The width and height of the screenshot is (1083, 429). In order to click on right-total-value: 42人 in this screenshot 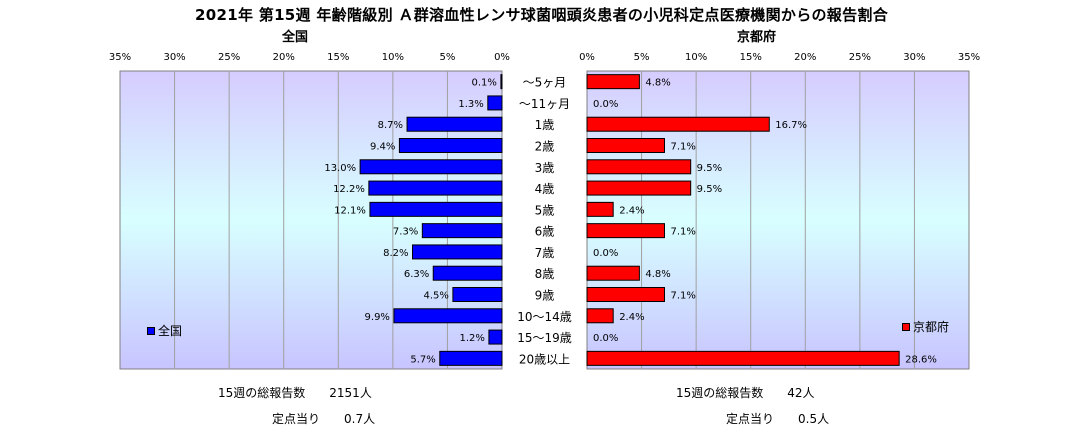, I will do `click(801, 393)`.